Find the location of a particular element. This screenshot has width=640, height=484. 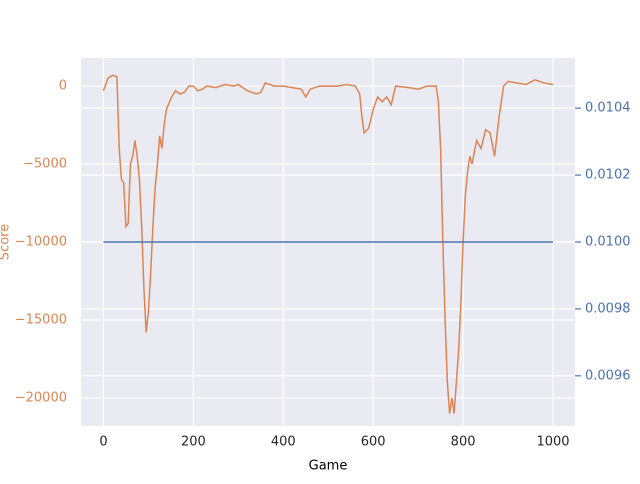

y-tick-label: −5000 is located at coordinates (45, 164).